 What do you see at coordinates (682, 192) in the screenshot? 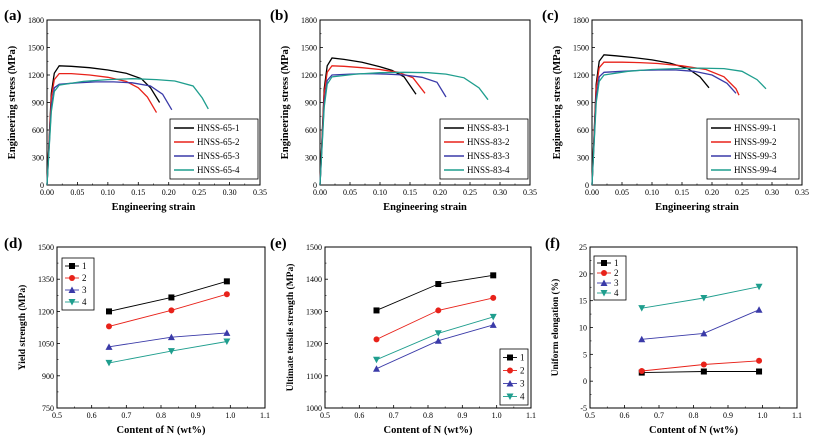
I see `x-tick-label: 0.15` at bounding box center [682, 192].